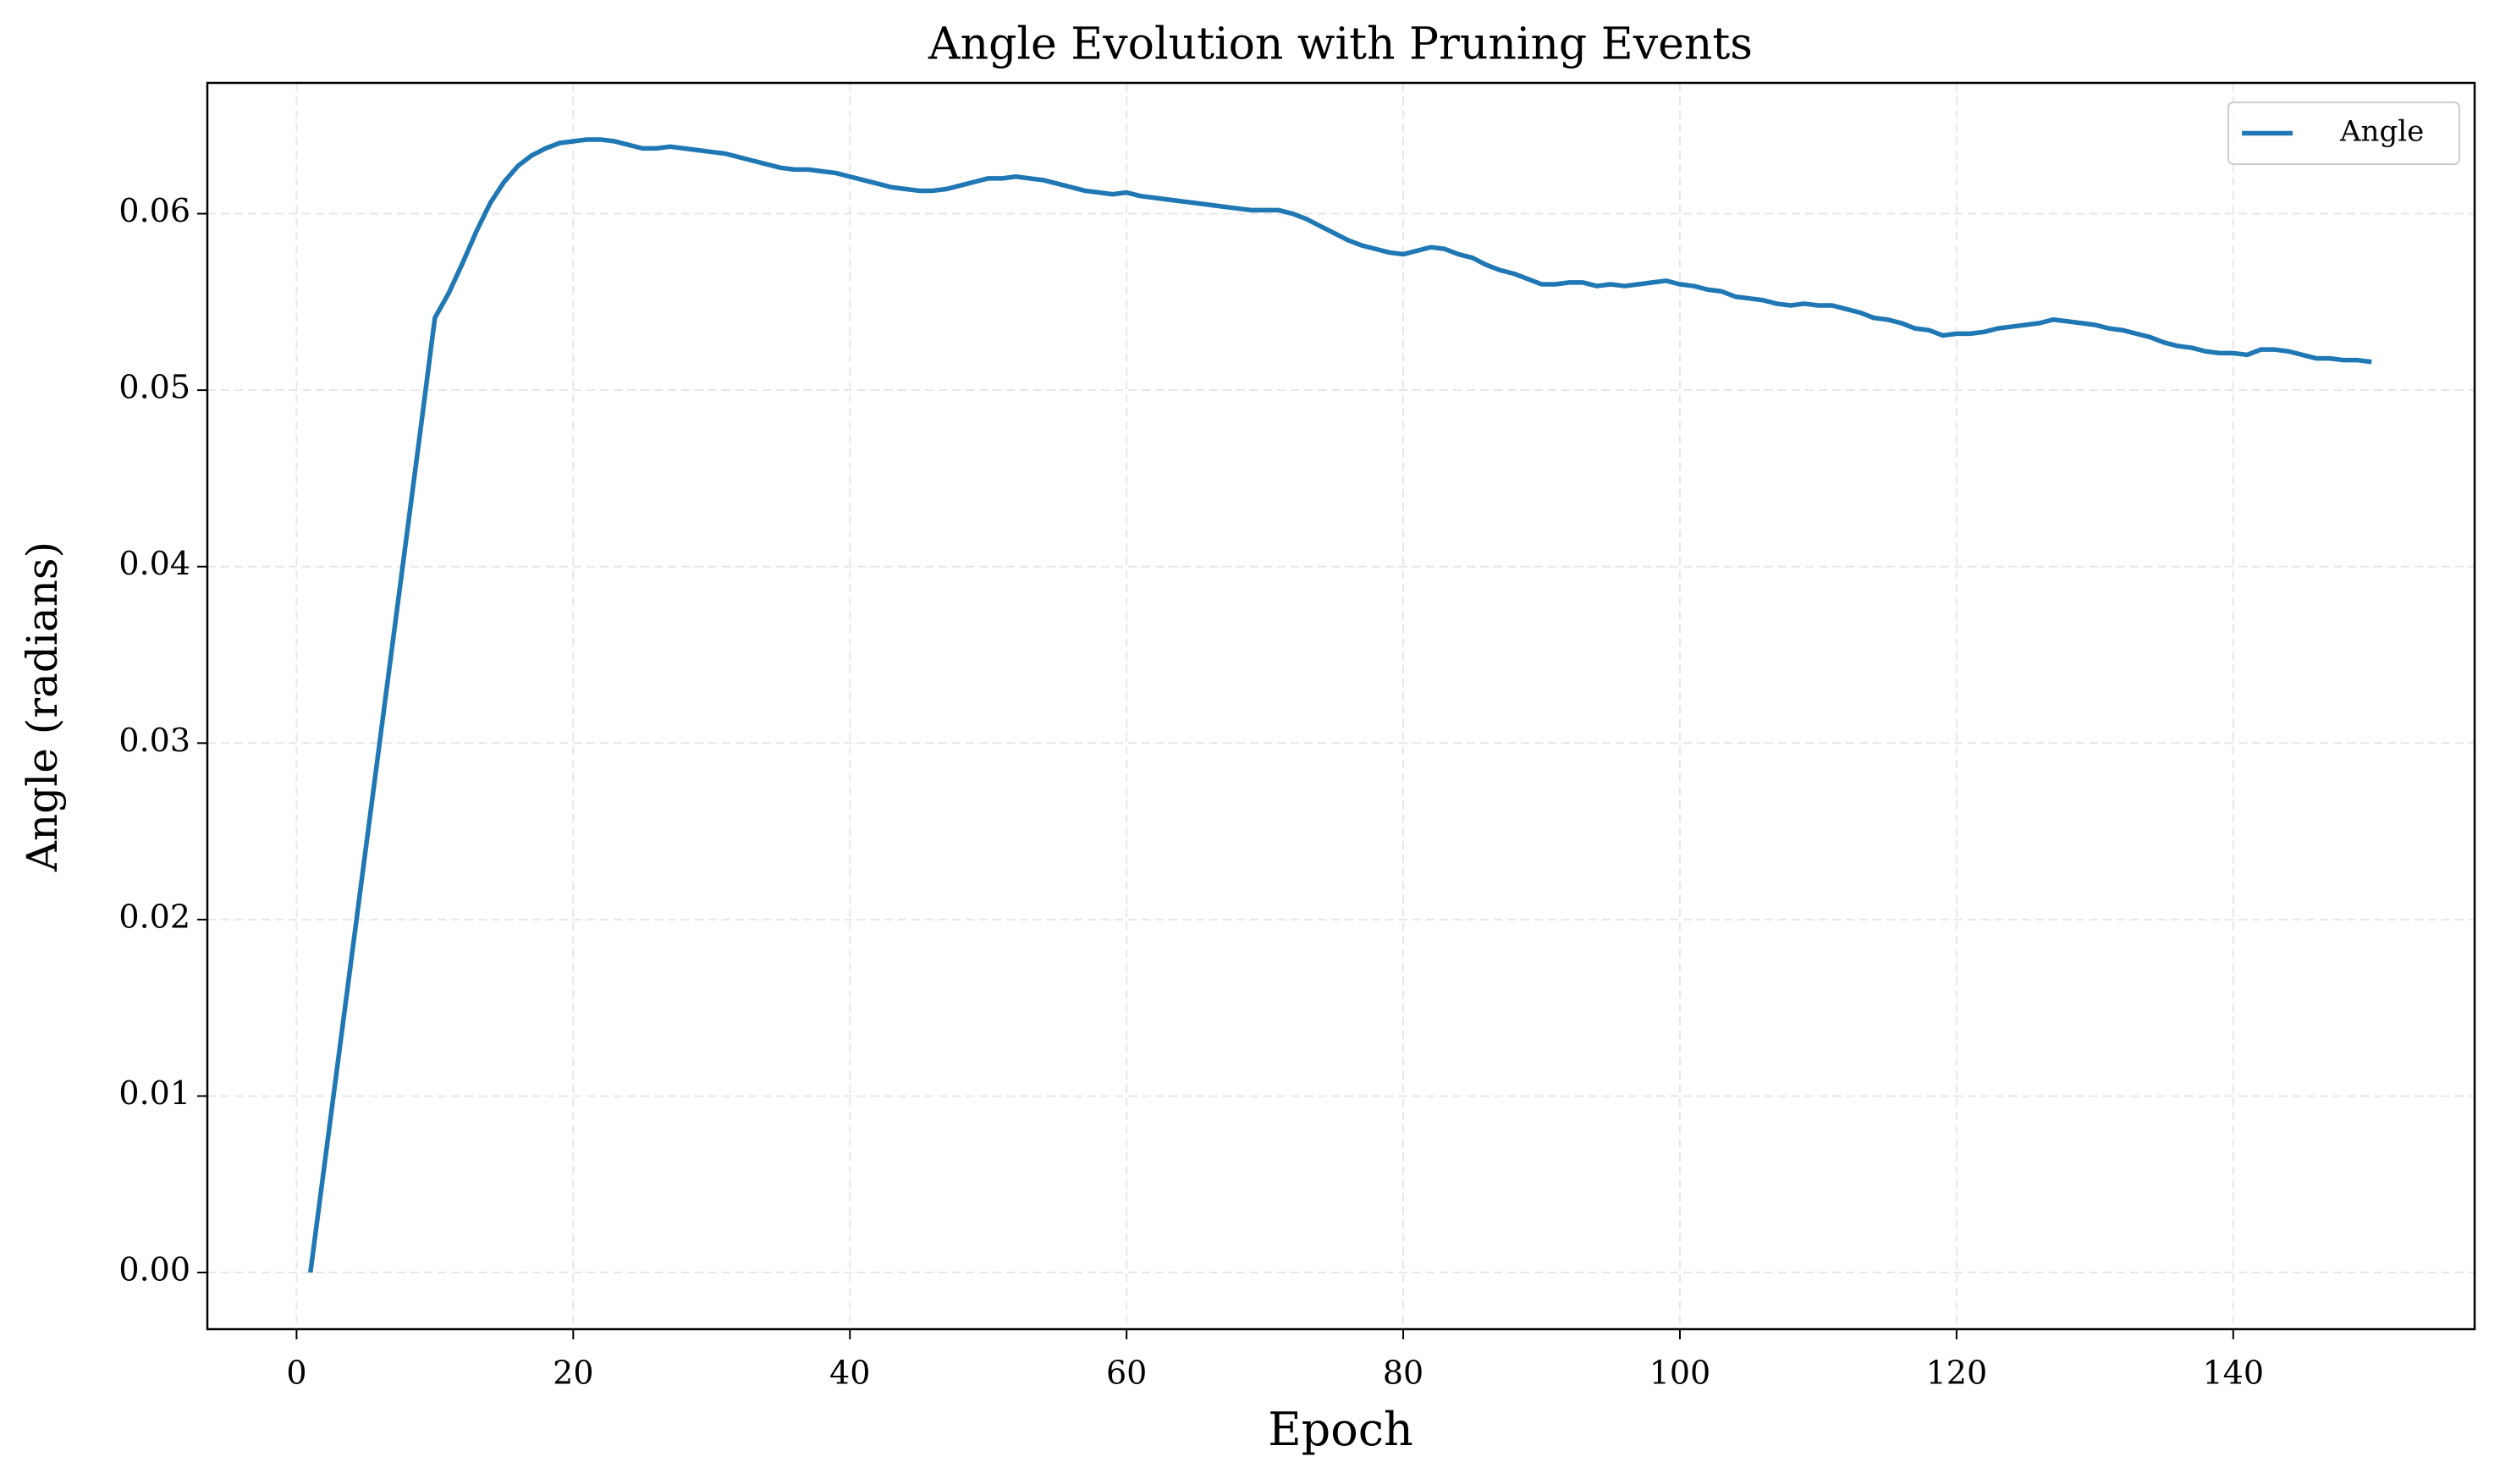  Describe the element at coordinates (1340, 44) in the screenshot. I see `chart-title: Angle Evolution with Pruning Events` at that location.